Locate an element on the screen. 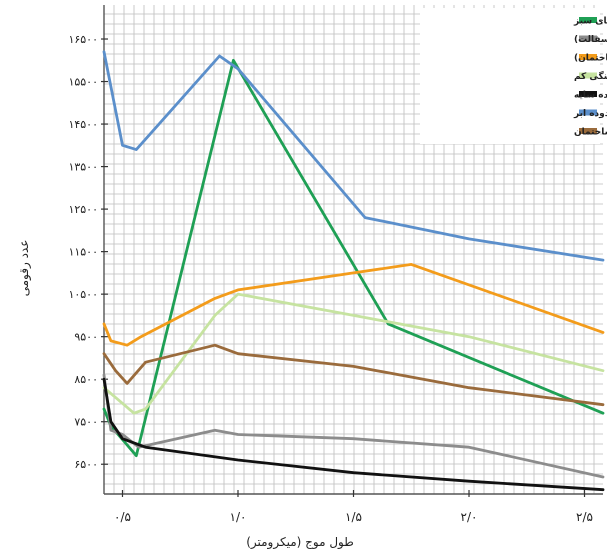 This screenshot has height=558, width=607. legend-label: محدوده سایه is located at coordinates (590, 96).